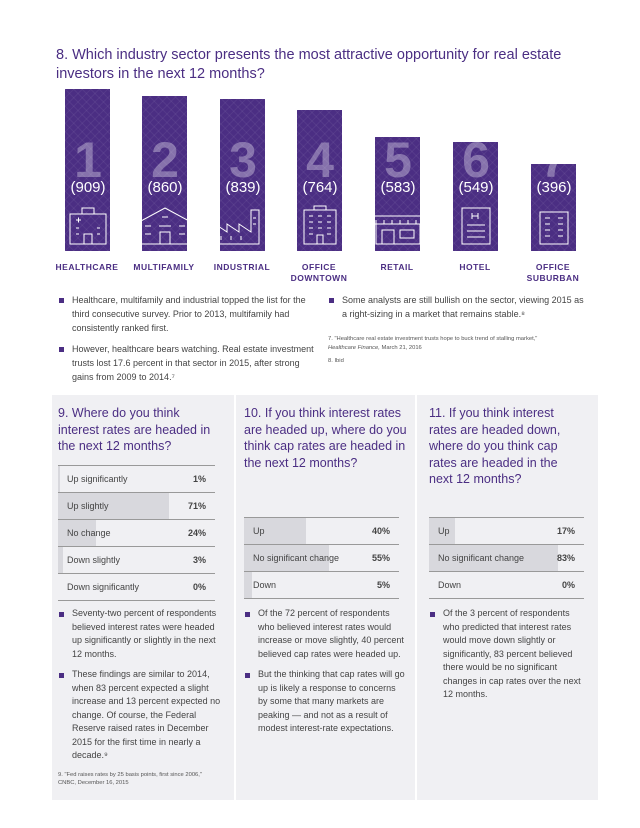 Image resolution: width=640 pixels, height=828 pixels. I want to click on hotel-icon, so click(476, 225).